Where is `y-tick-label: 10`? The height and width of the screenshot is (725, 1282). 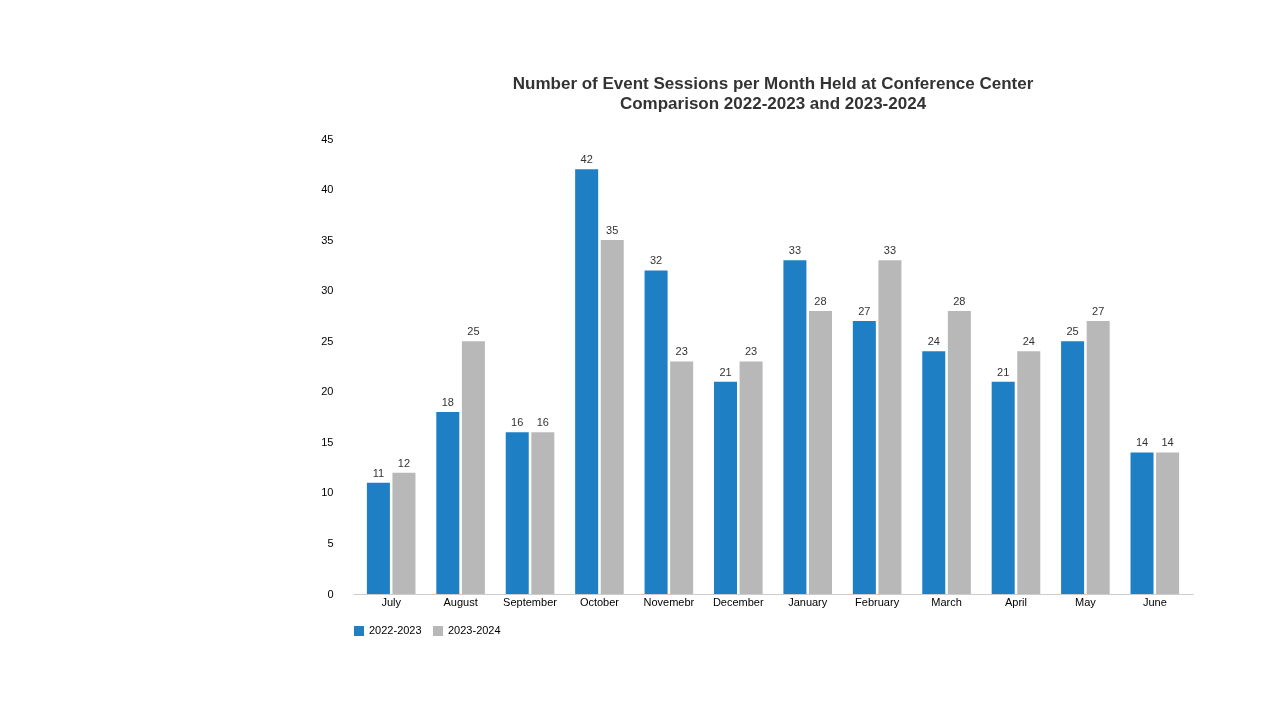
y-tick-label: 10 is located at coordinates (327, 492).